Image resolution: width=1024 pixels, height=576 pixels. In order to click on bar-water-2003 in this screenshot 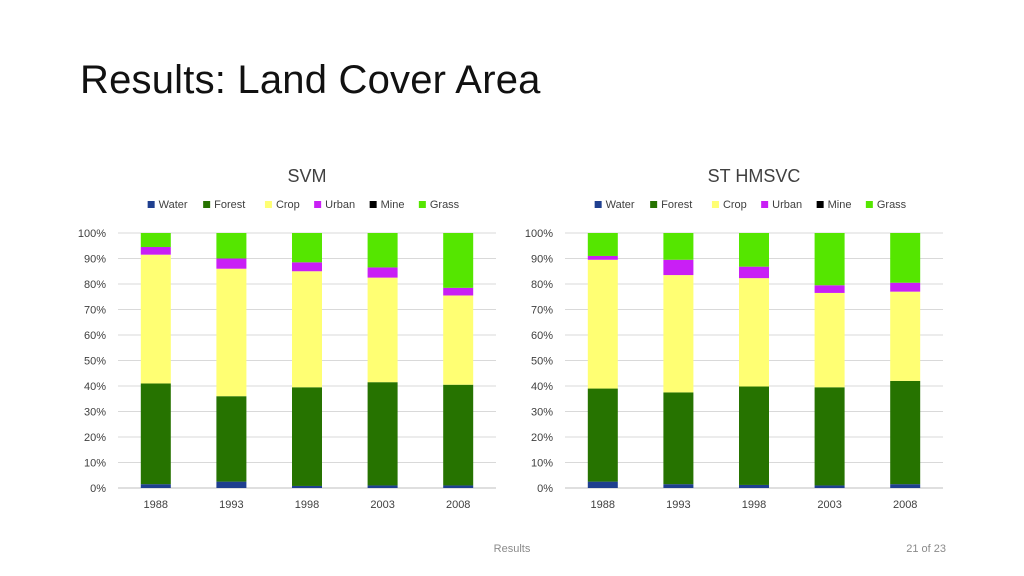, I will do `click(829, 486)`.